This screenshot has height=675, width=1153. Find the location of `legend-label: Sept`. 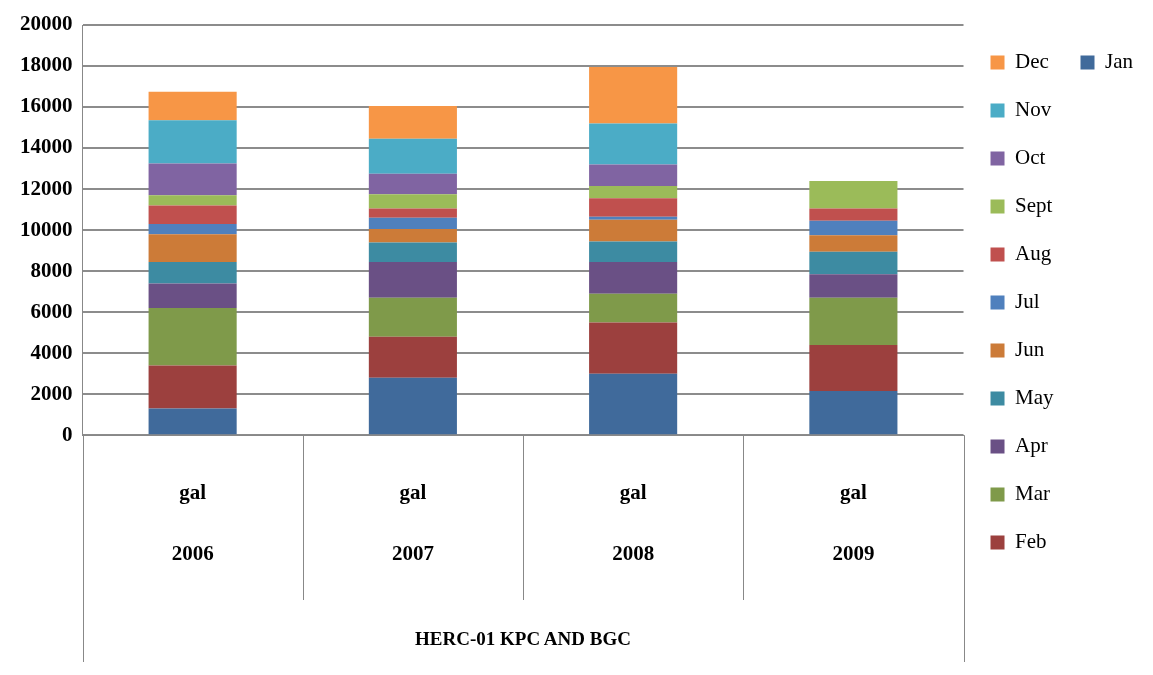

legend-label: Sept is located at coordinates (1034, 205).